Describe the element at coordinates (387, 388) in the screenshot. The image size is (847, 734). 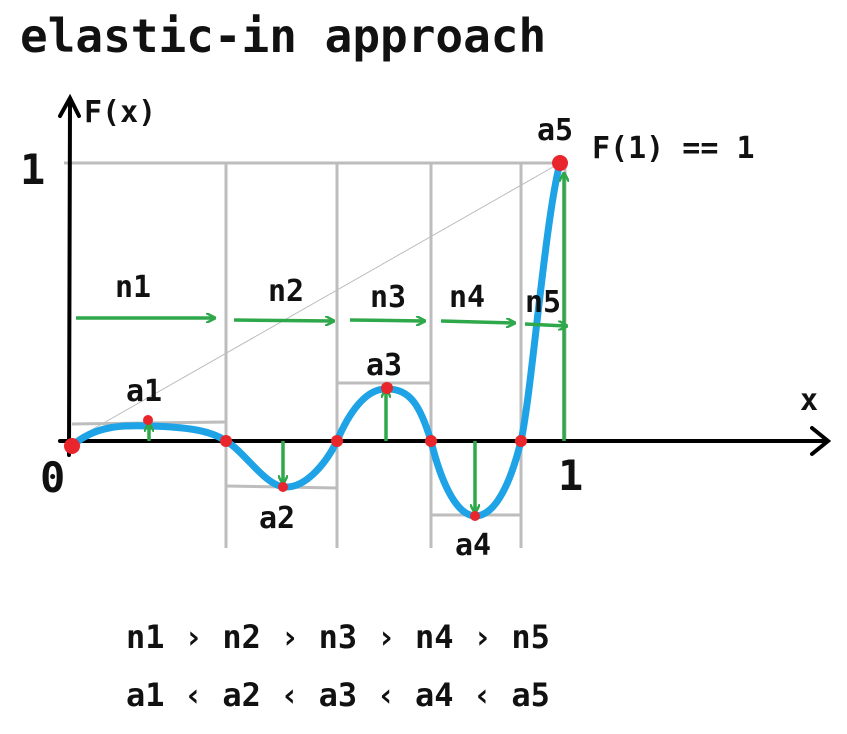
I see `point-a3` at that location.